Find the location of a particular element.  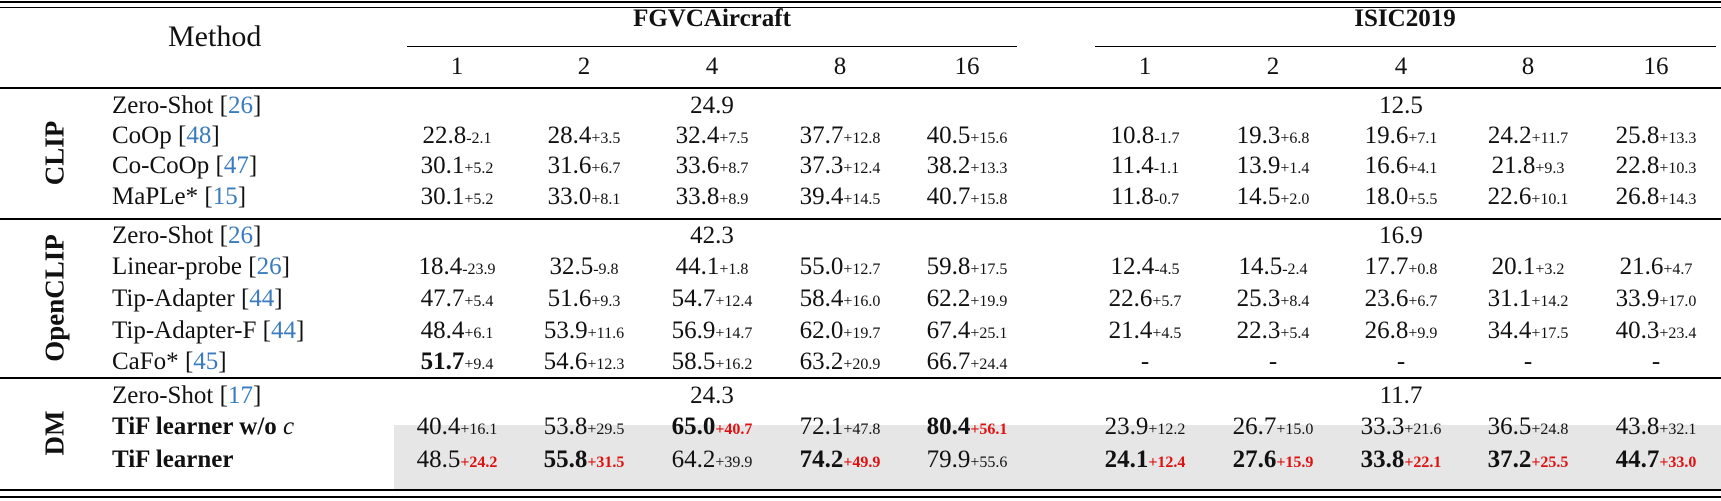

cell-delta: +24.4 is located at coordinates (989, 364).